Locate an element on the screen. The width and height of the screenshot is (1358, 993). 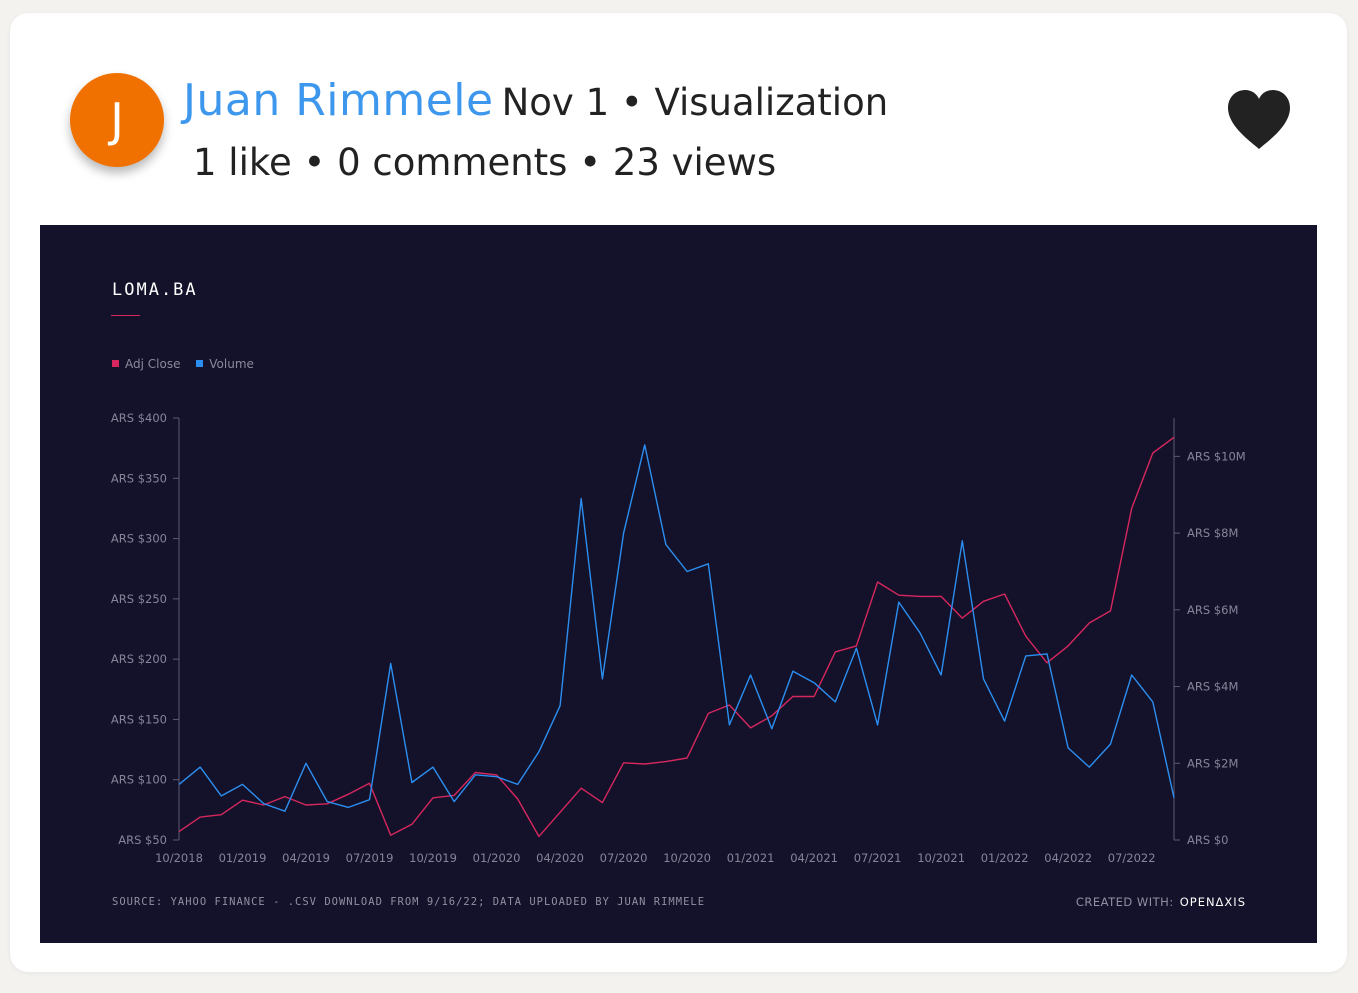
left-axis-tick-label: ARS $250 is located at coordinates (139, 599).